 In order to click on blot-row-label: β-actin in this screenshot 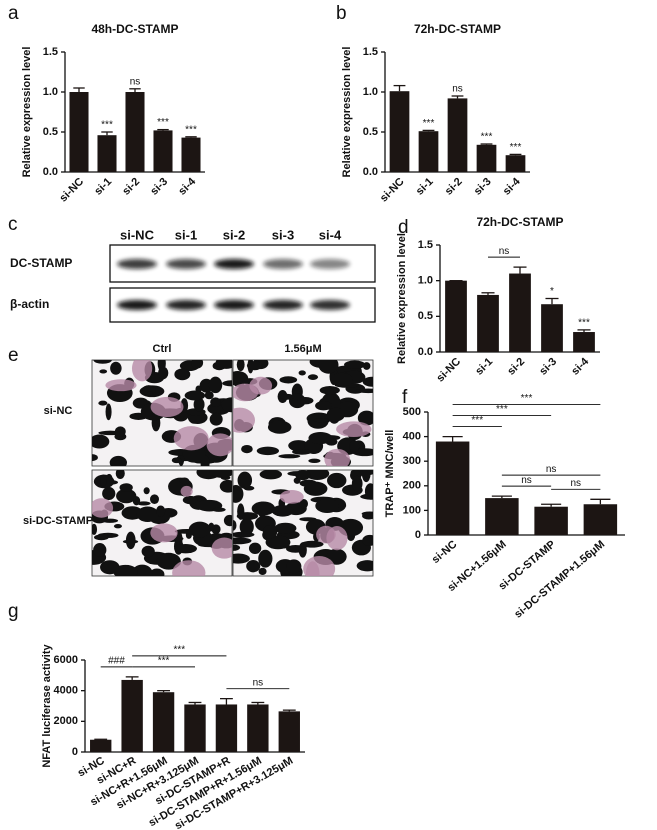, I will do `click(29, 304)`.